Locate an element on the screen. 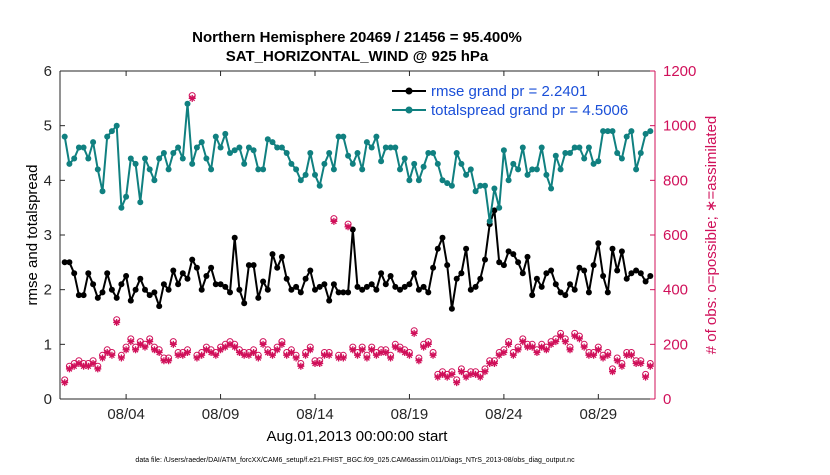  x-tick-label: 08/19 is located at coordinates (410, 414).